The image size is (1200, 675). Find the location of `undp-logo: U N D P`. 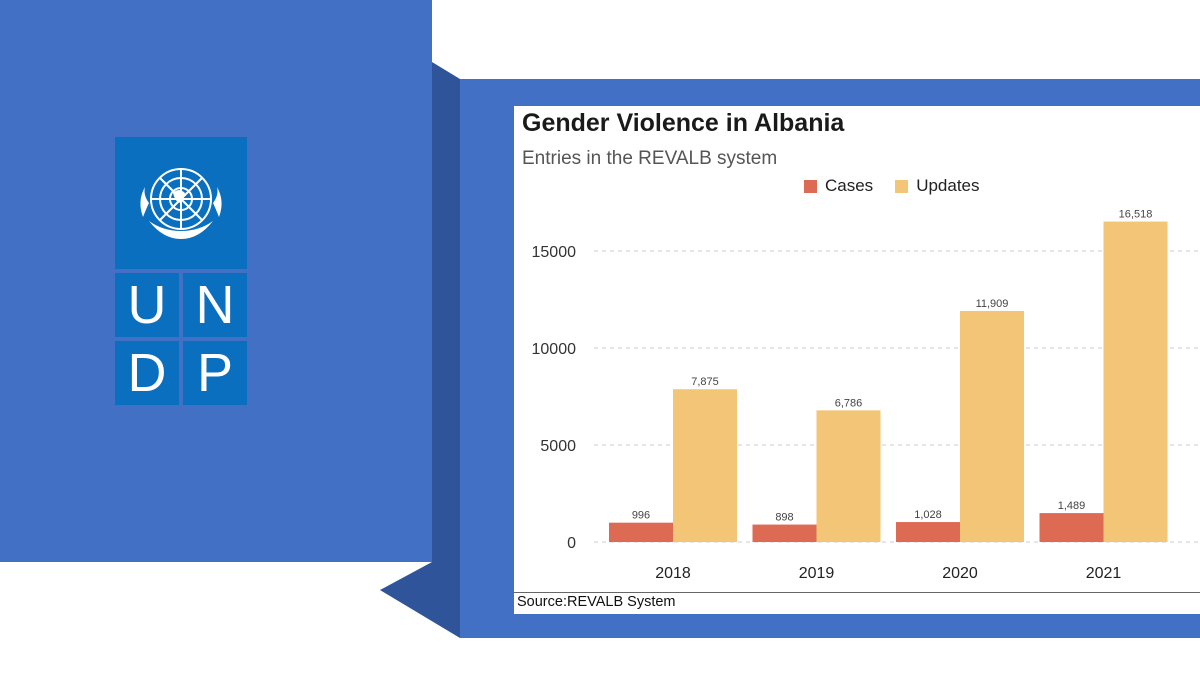

undp-logo: U N D P is located at coordinates (181, 271).